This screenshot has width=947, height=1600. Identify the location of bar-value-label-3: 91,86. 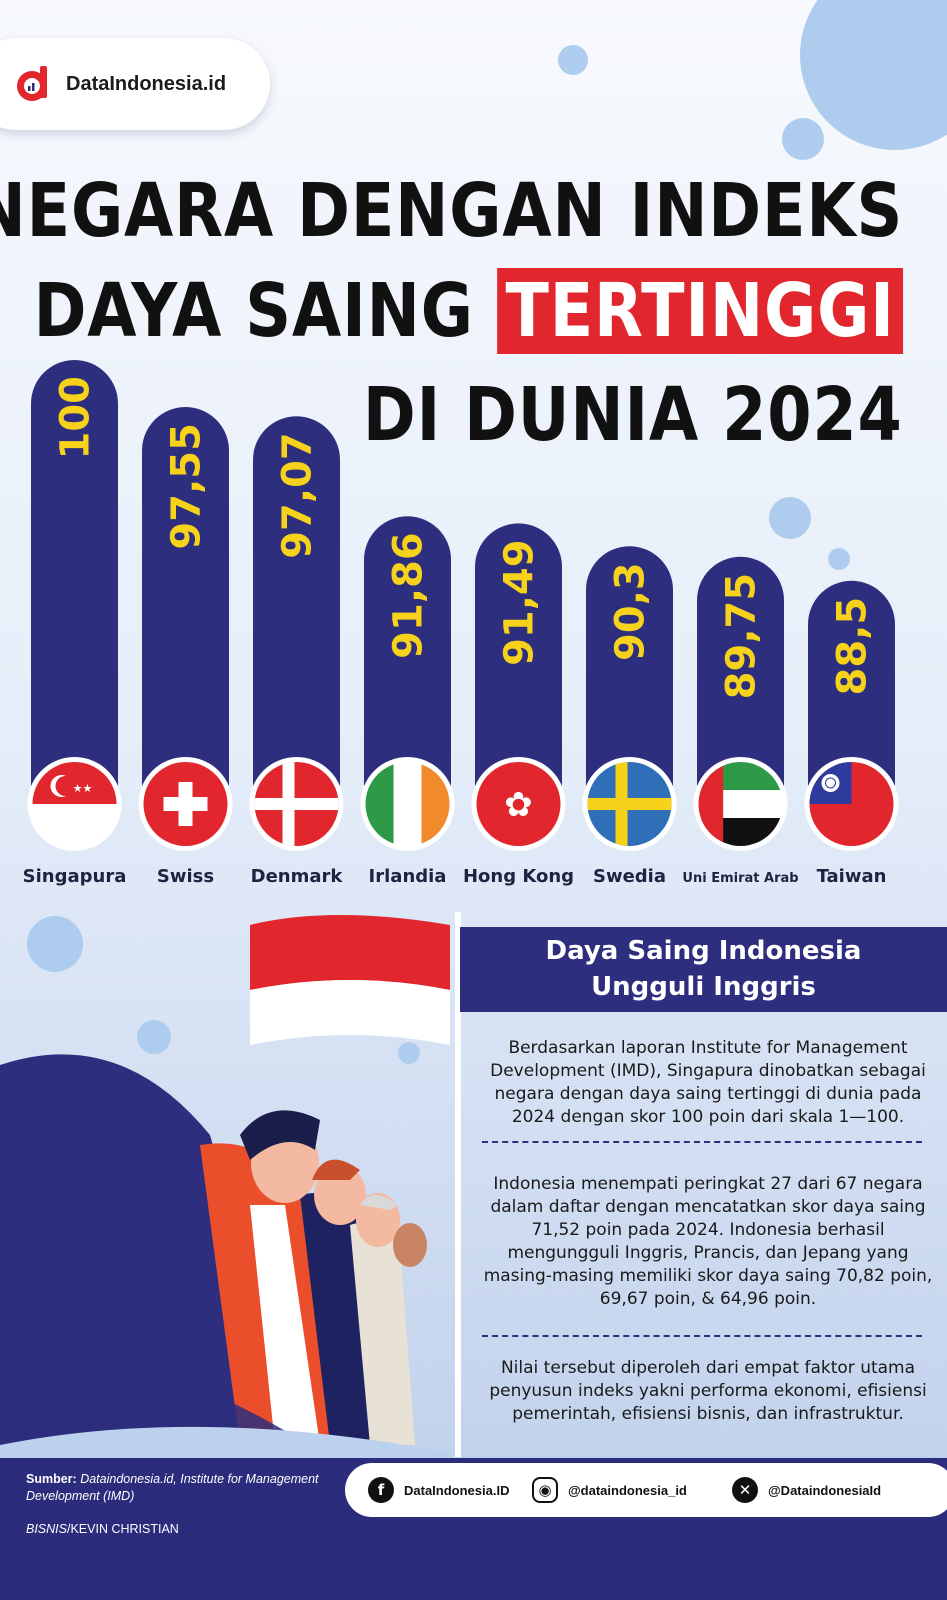
(409, 595).